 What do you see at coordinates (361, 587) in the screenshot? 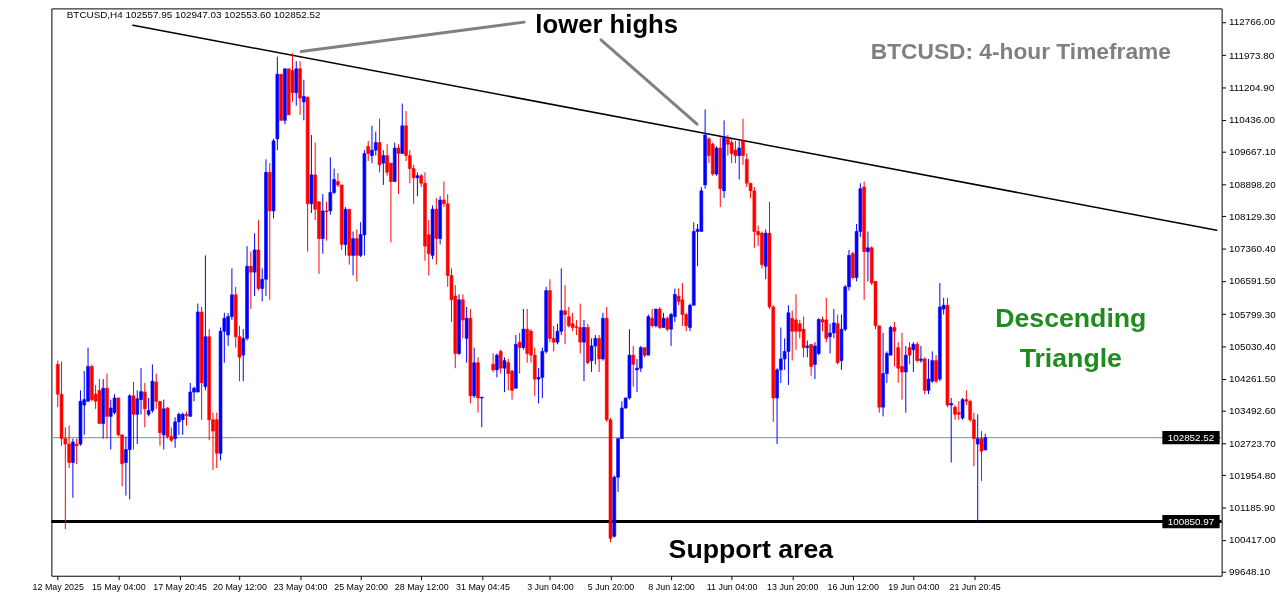
I see `x-tick-label: 25 May 20:00` at bounding box center [361, 587].